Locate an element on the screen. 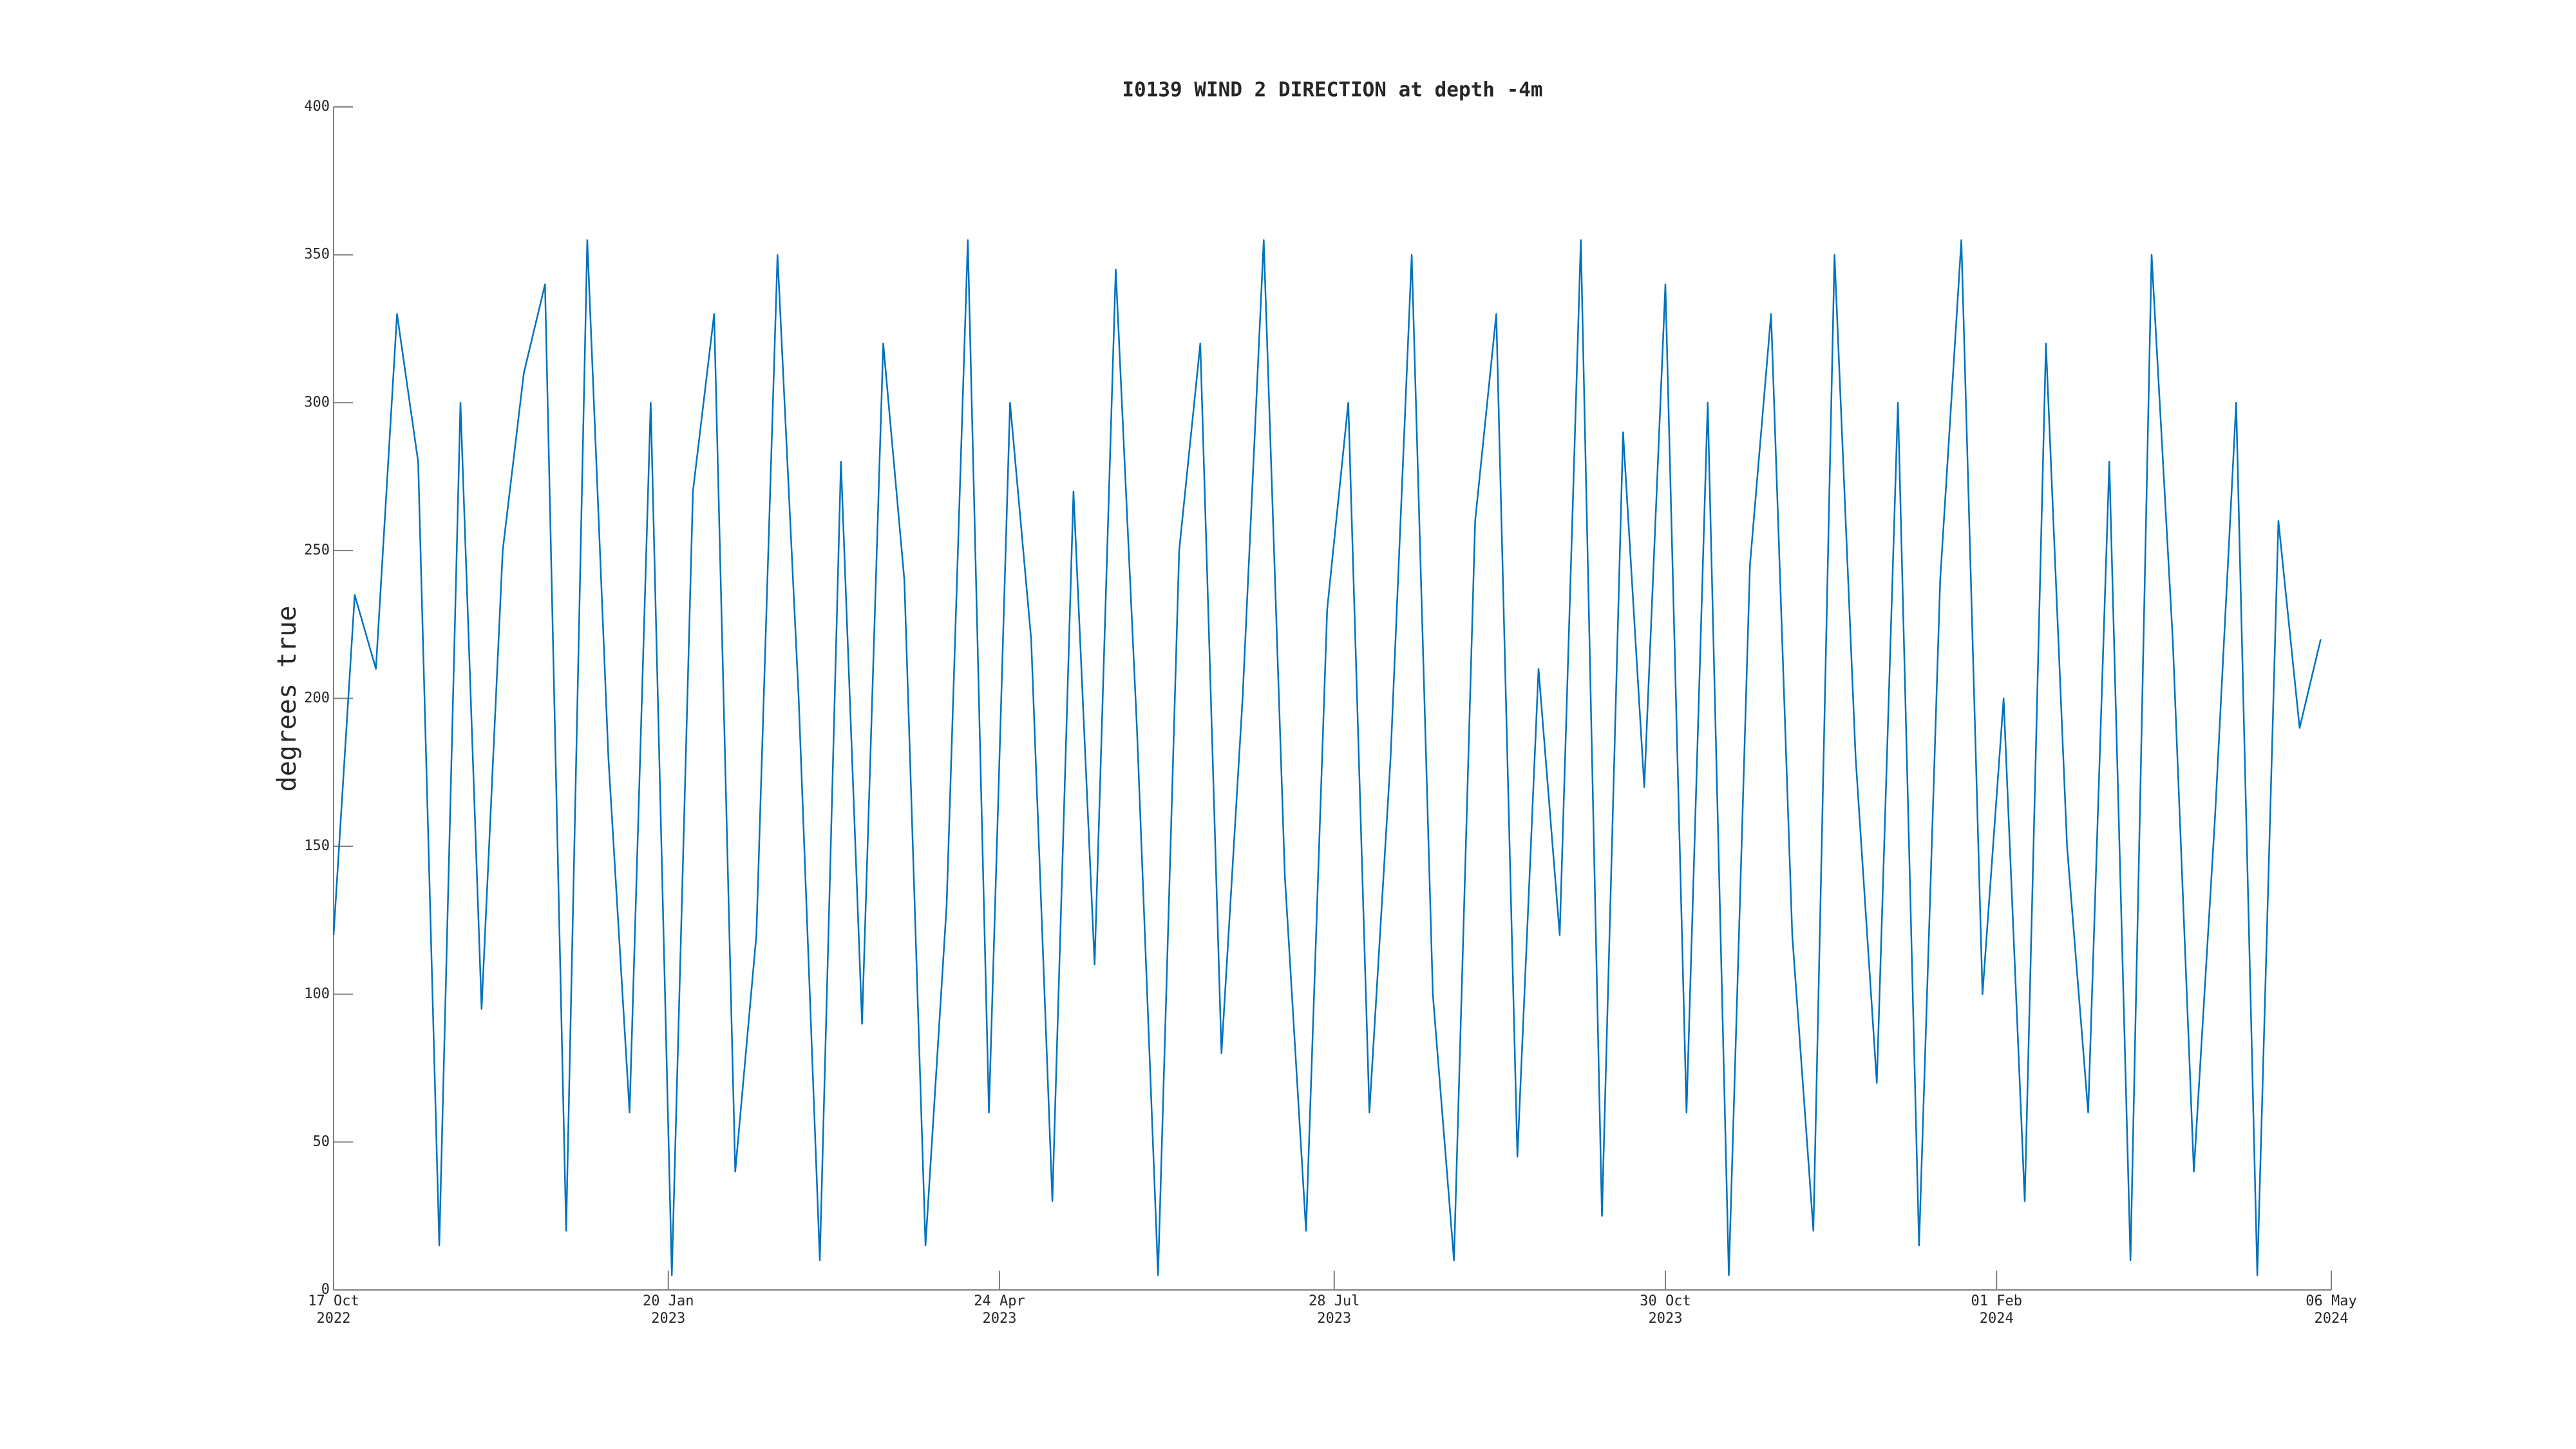 This screenshot has height=1449, width=2576. y-tick-label: 250 is located at coordinates (317, 550).